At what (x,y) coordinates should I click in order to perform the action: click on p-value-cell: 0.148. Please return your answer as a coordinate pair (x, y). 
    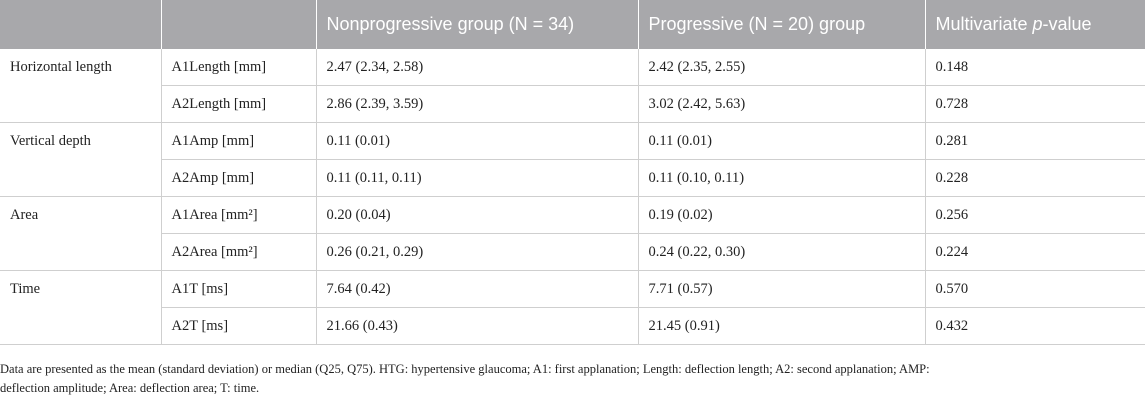
    Looking at the image, I should click on (1035, 67).